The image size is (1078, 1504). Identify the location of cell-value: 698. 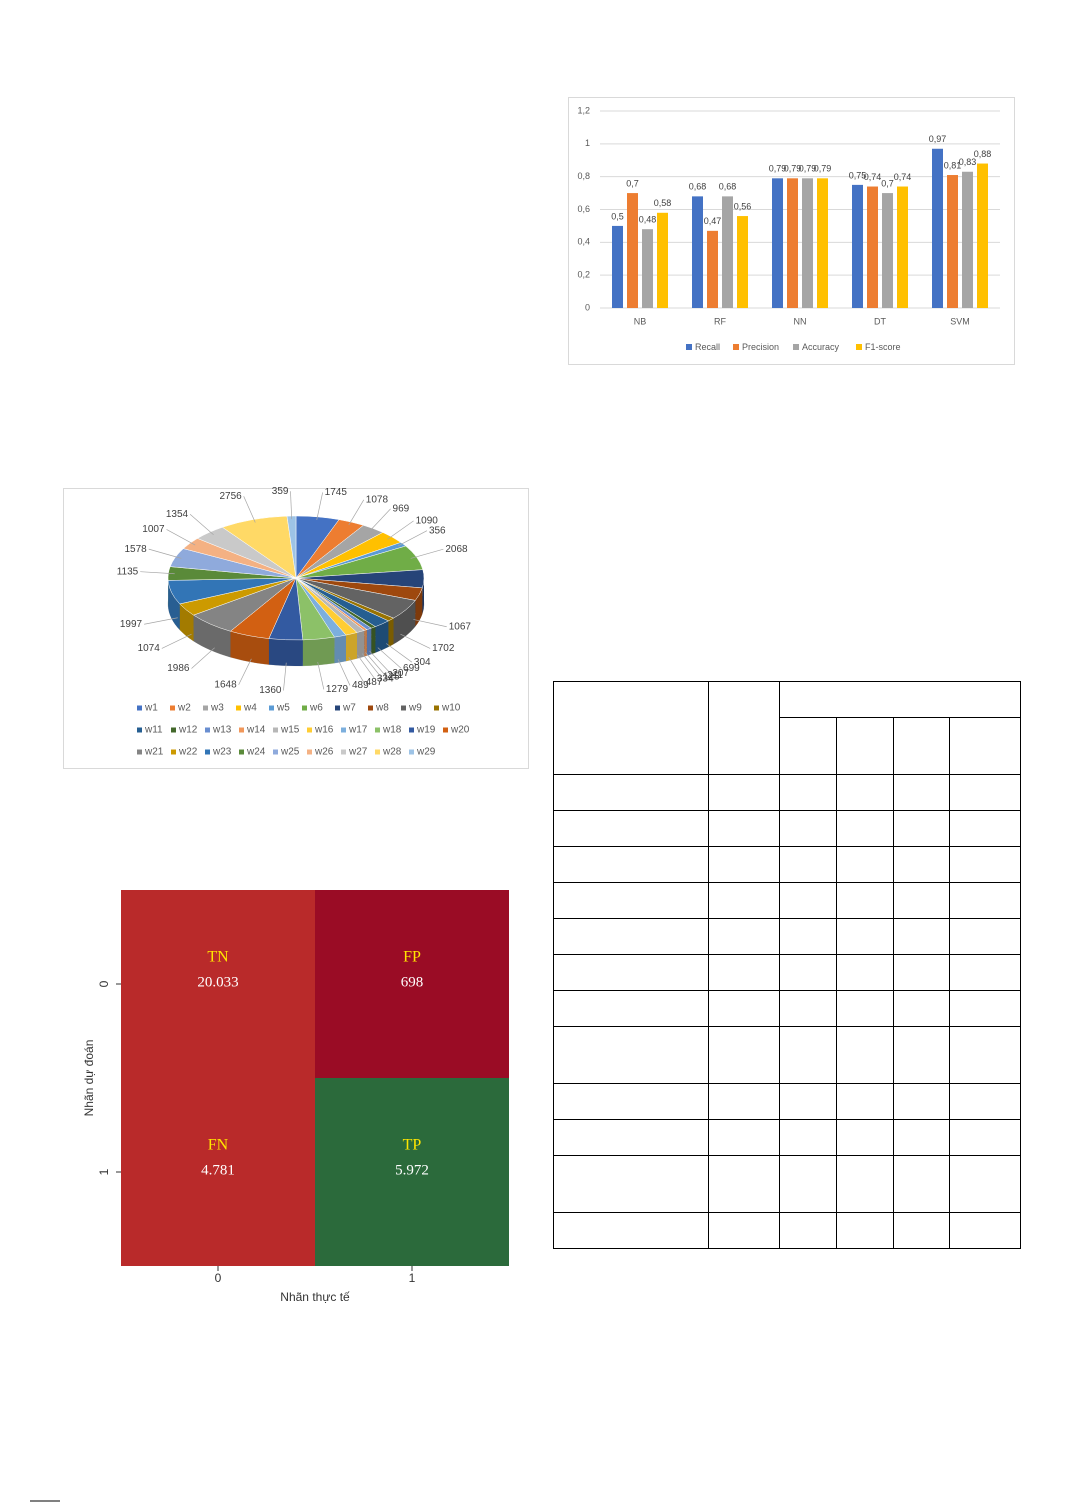
(412, 982).